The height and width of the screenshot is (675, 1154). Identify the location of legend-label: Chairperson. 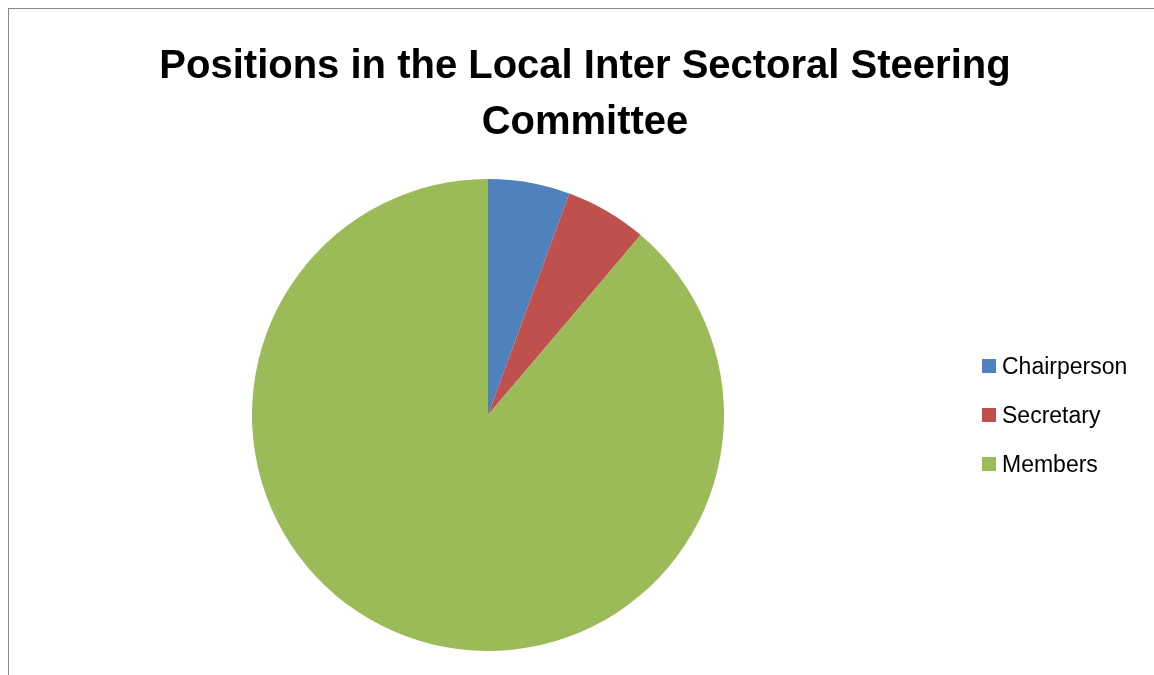
(1065, 366).